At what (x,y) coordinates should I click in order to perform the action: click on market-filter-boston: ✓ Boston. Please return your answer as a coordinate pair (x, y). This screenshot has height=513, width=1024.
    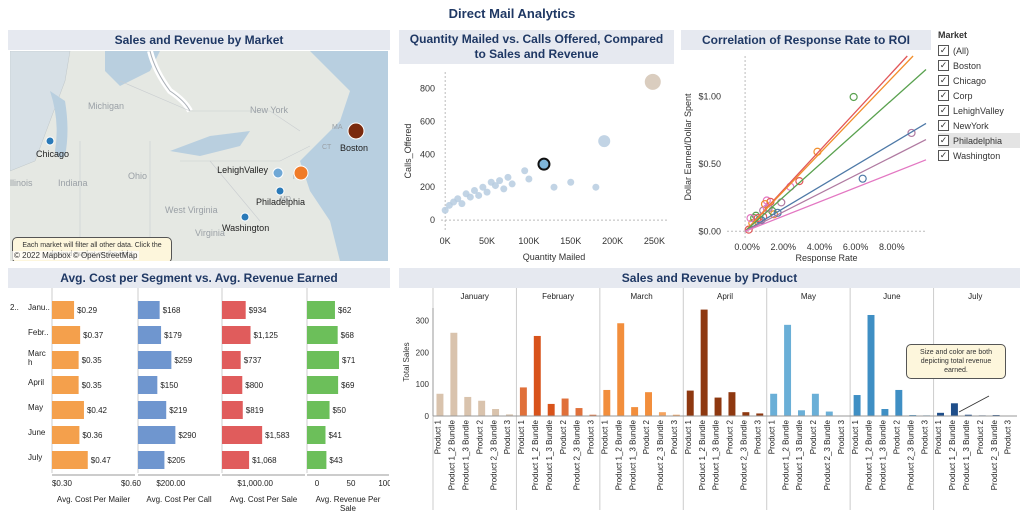
    Looking at the image, I should click on (979, 65).